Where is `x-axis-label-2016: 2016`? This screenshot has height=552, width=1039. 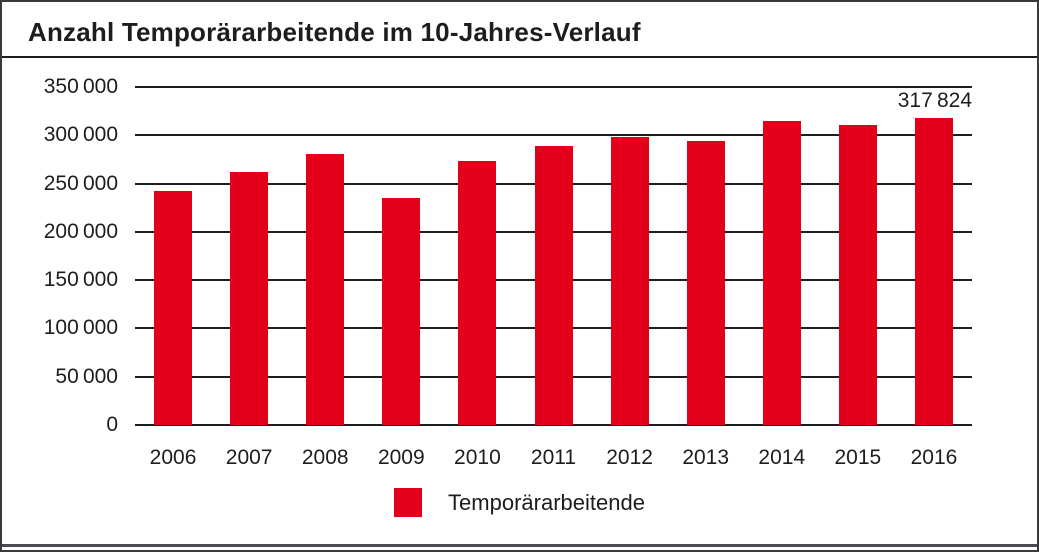 x-axis-label-2016: 2016 is located at coordinates (934, 457).